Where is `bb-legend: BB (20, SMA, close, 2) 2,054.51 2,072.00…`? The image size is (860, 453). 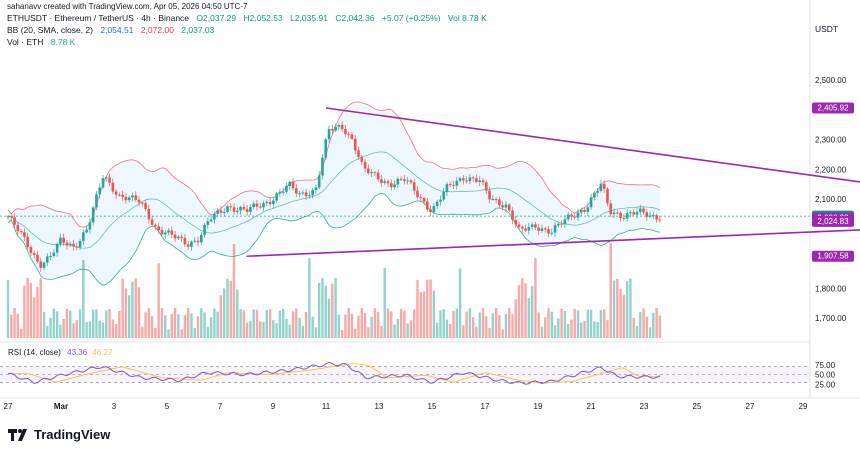
bb-legend: BB (20, SMA, close, 2) 2,054.51 2,072.00… is located at coordinates (113, 30).